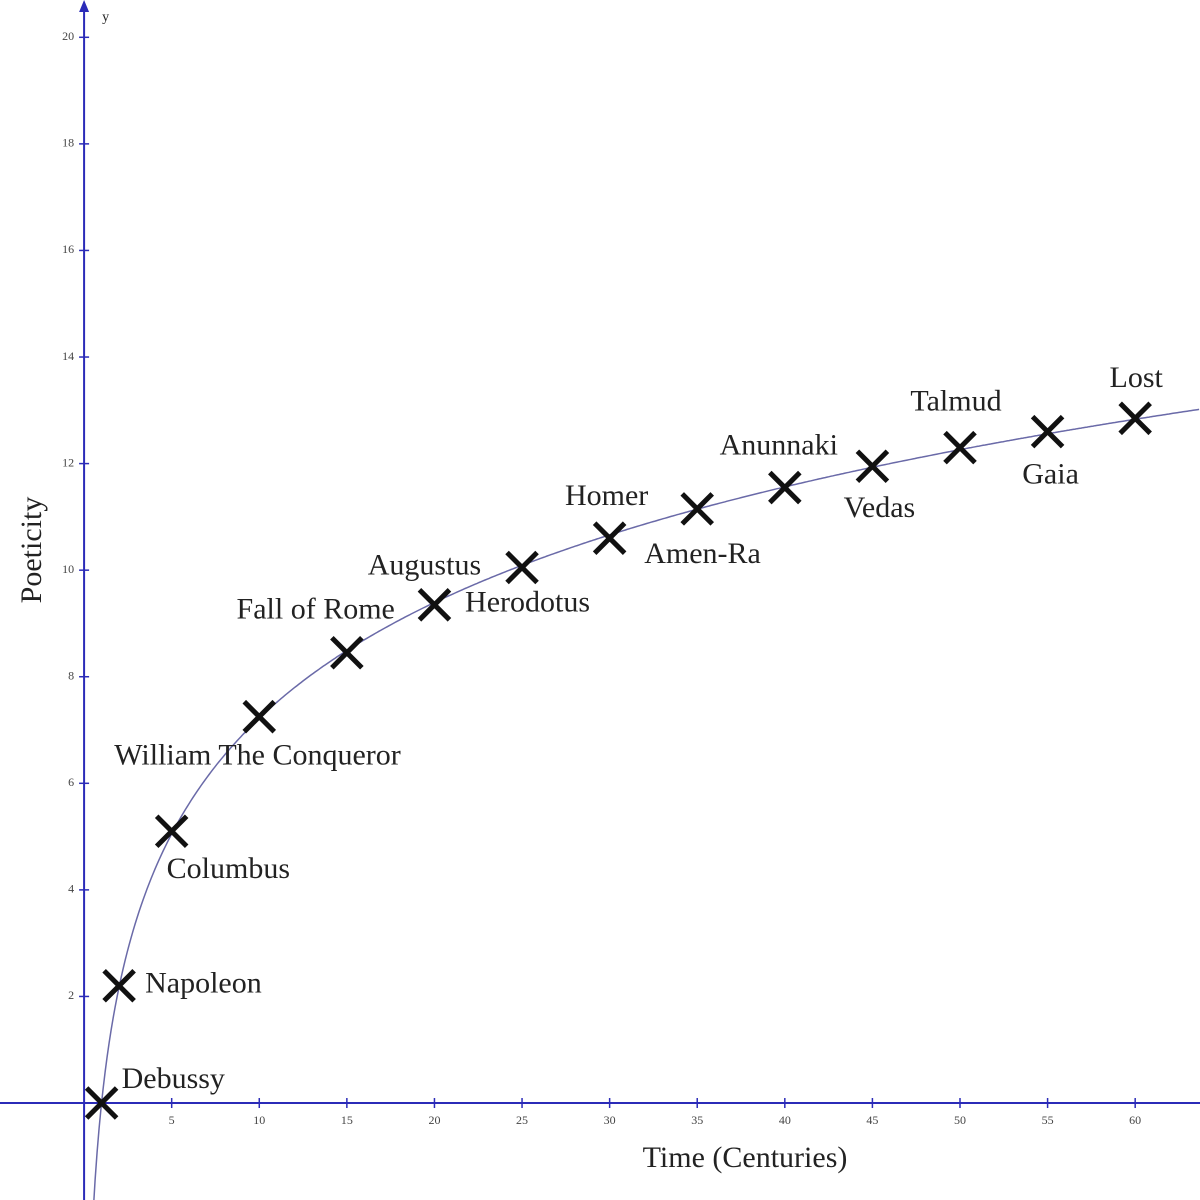 The image size is (1200, 1200). What do you see at coordinates (259, 1120) in the screenshot?
I see `x-tick-label: 10` at bounding box center [259, 1120].